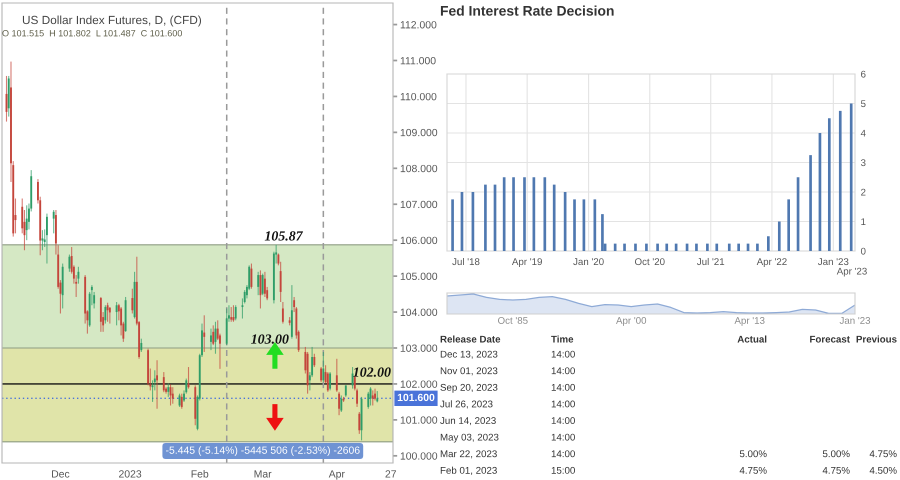  Describe the element at coordinates (92, 33) in the screenshot. I see `text: O 101.515 H 101.802 L 101.487 C 101.600` at that location.